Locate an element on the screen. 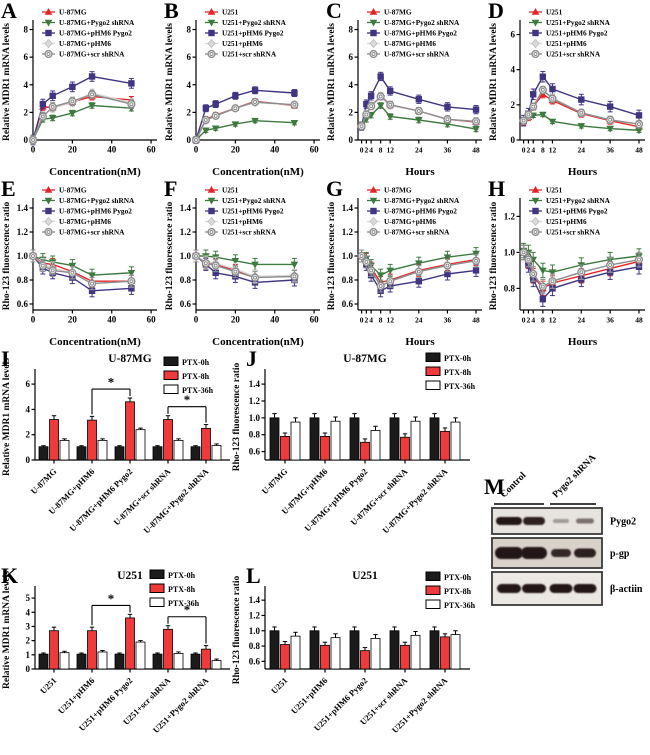 The height and width of the screenshot is (755, 650). svg-text: 0.6 is located at coordinates (255, 452).